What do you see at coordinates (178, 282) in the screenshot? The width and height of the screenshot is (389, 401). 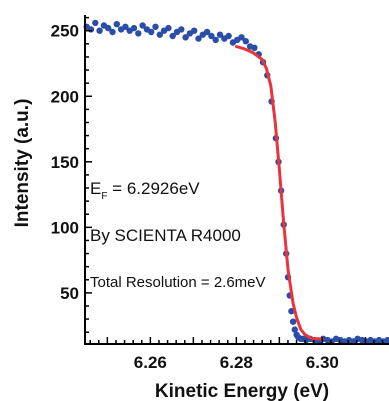 I see `annotation-resolution: Total Resolution = 2.6meV` at bounding box center [178, 282].